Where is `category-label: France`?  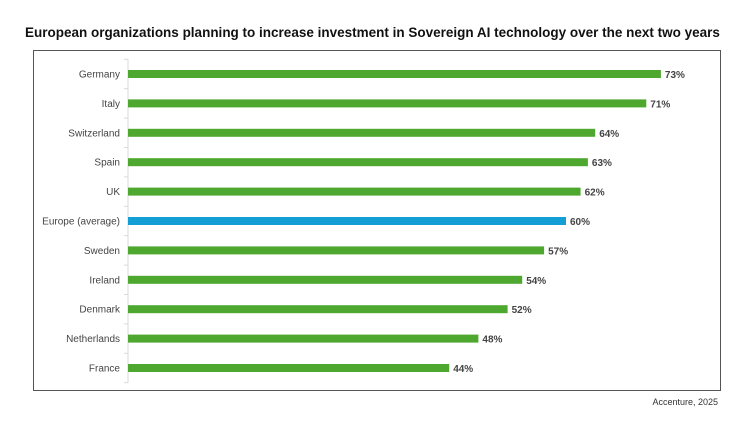 category-label: France is located at coordinates (105, 369).